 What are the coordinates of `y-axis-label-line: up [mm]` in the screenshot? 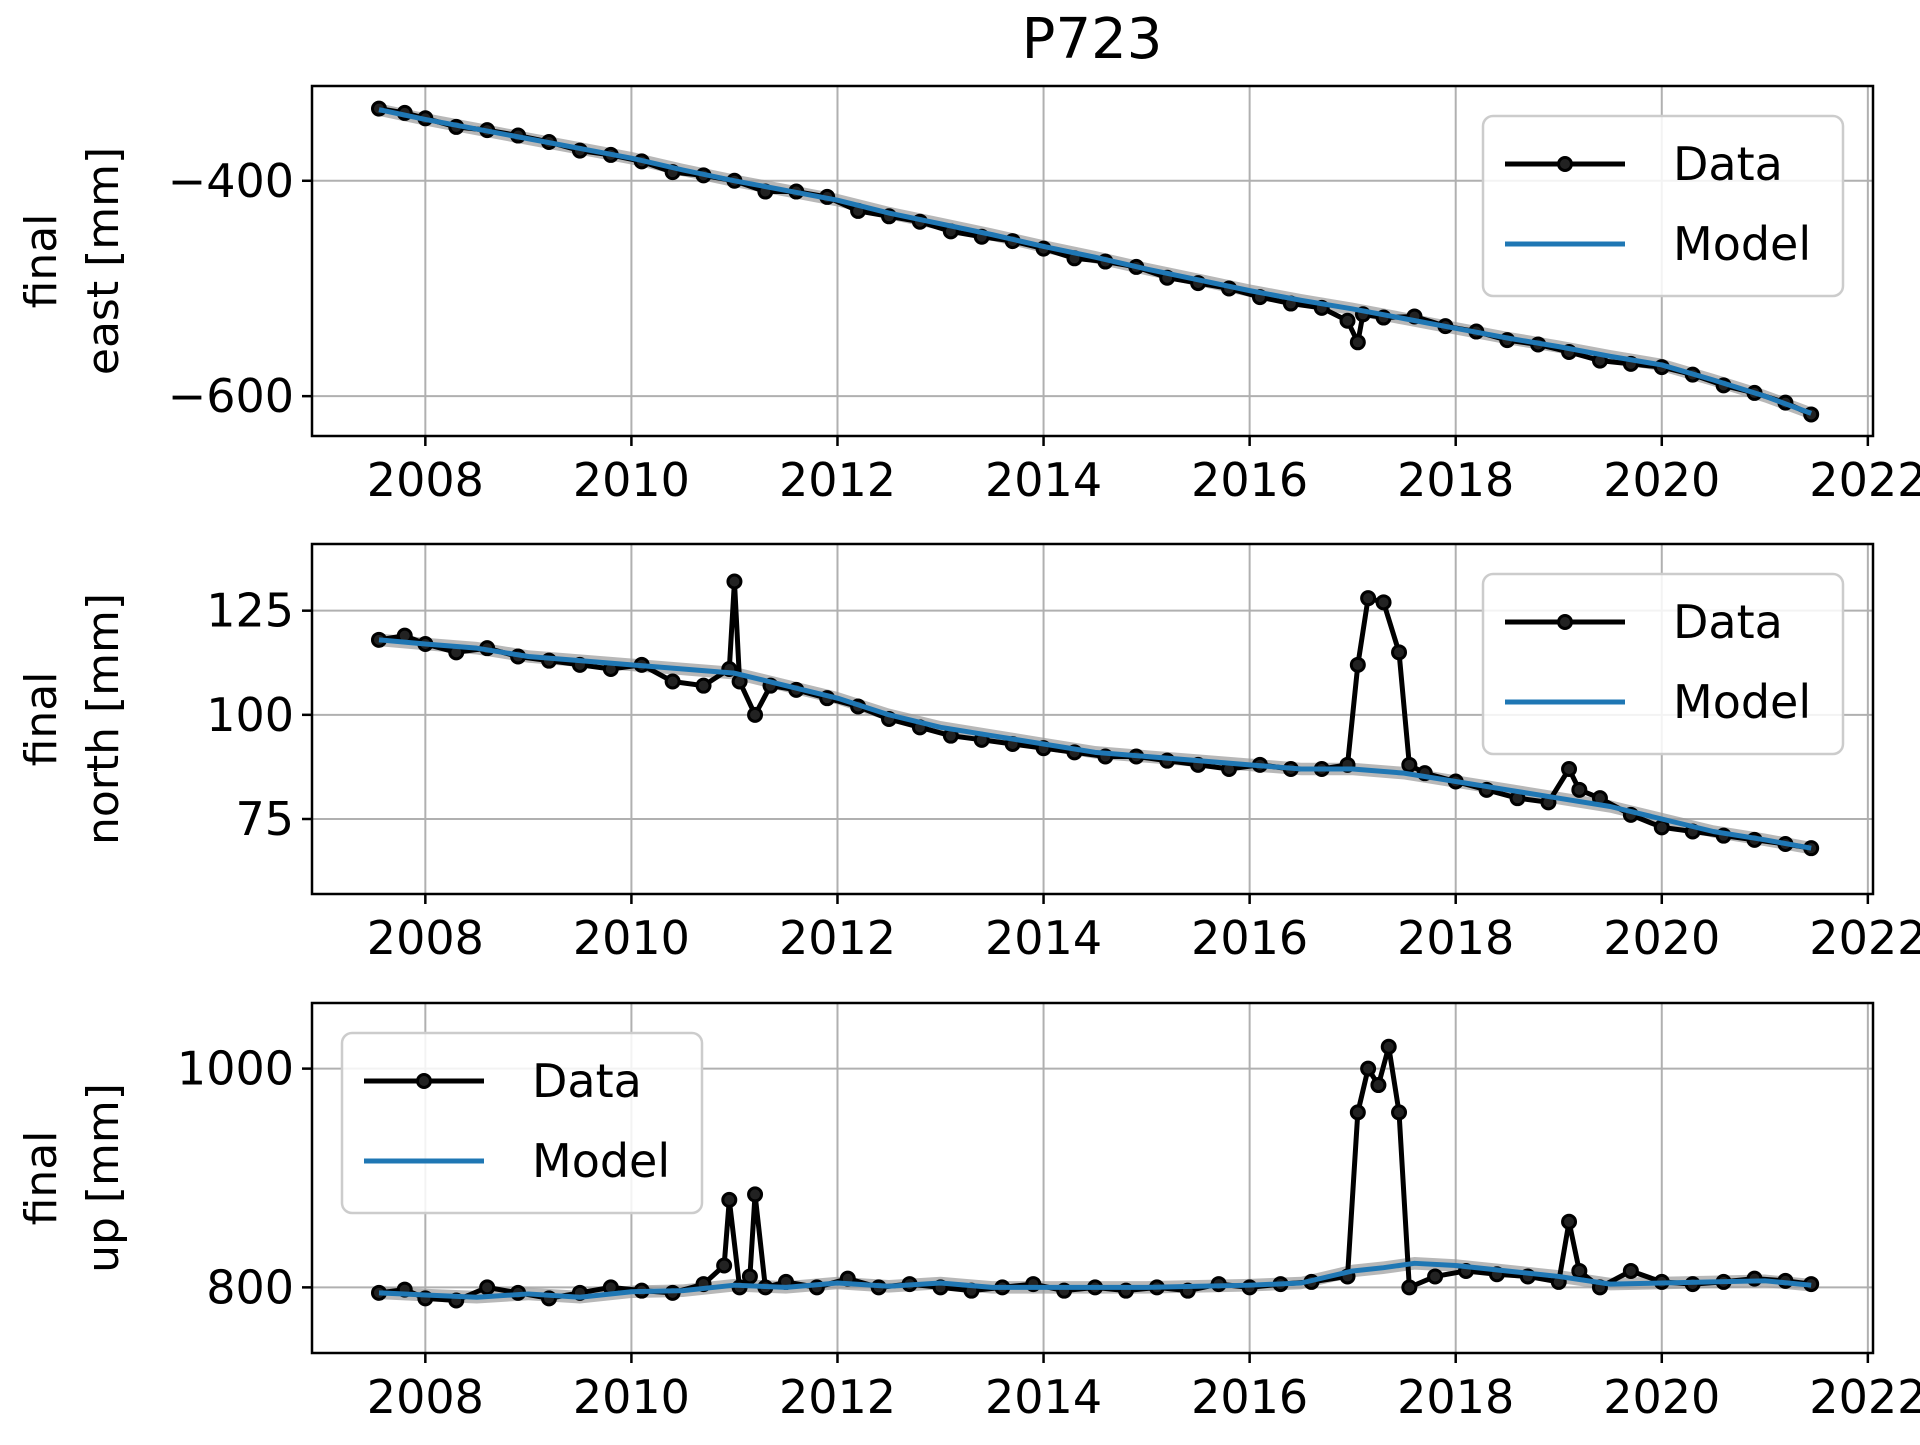 It's located at (103, 1178).